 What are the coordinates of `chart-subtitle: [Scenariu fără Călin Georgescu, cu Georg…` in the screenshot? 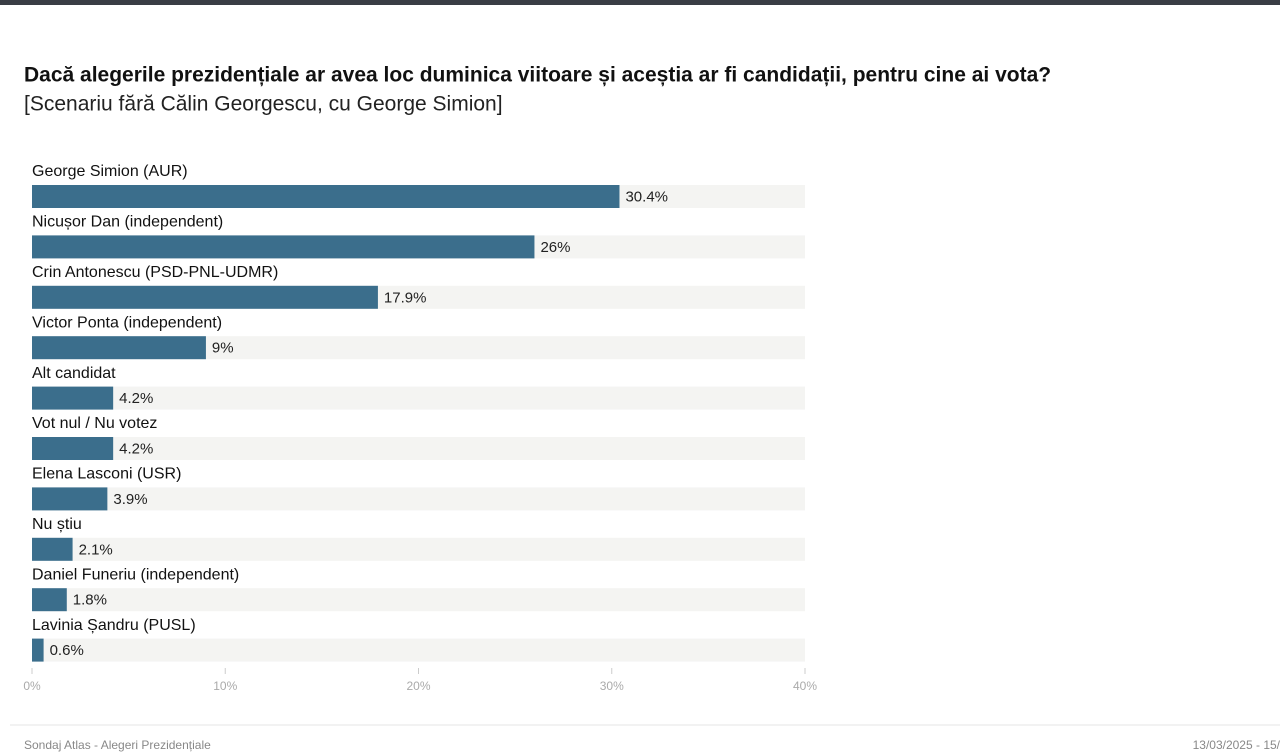 It's located at (263, 104).